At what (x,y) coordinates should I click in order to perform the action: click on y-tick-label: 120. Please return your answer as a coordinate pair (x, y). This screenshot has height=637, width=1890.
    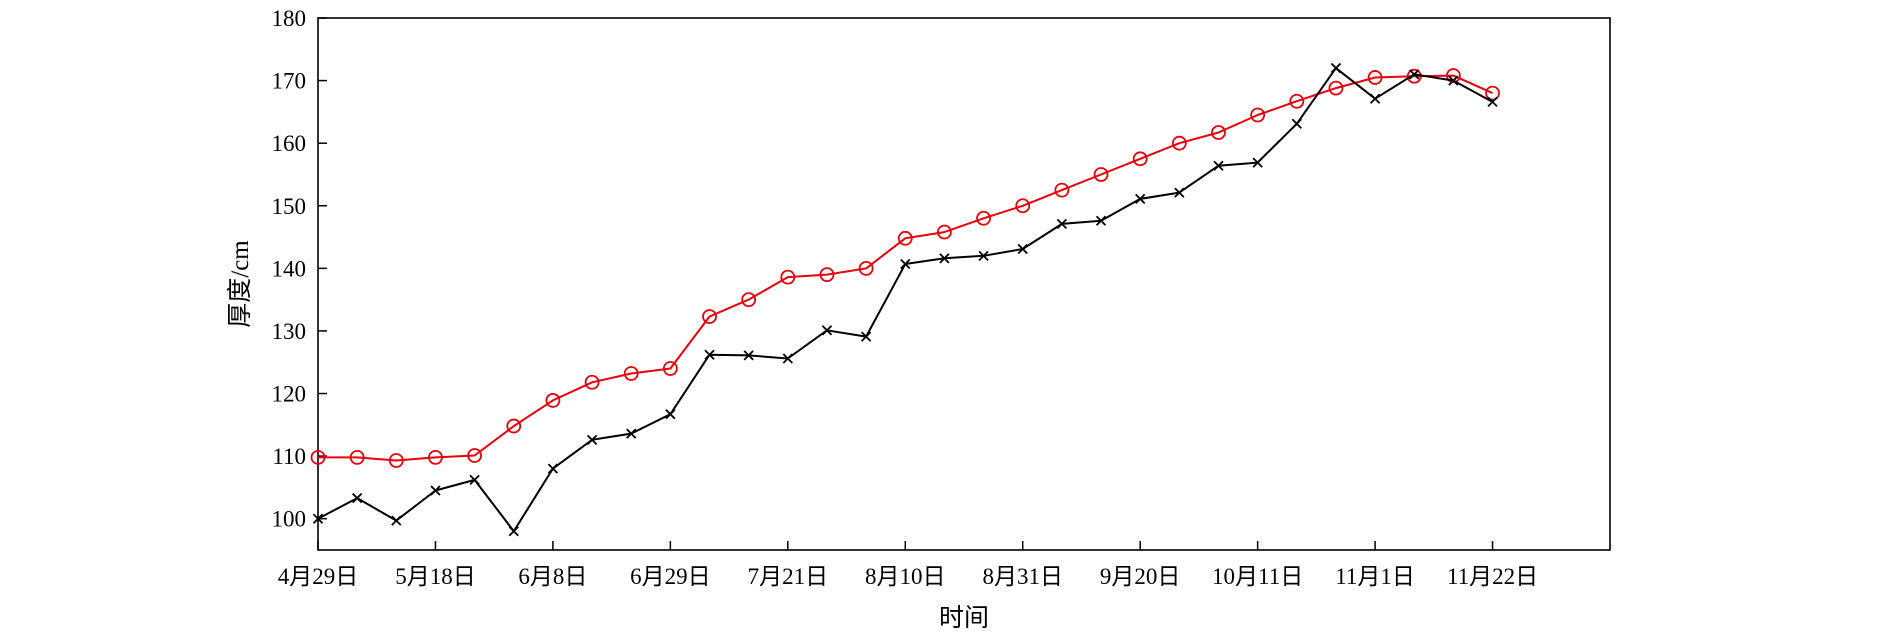
    Looking at the image, I should click on (289, 394).